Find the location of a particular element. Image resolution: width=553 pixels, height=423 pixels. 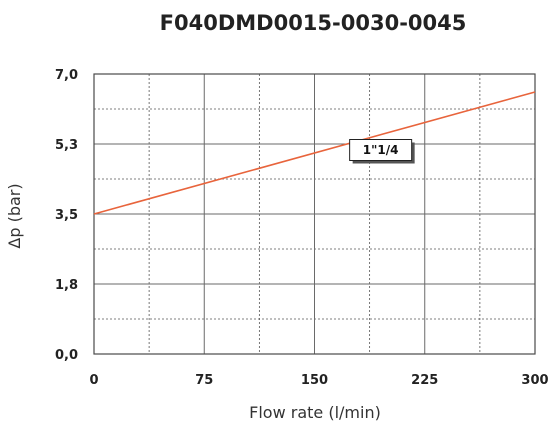

series-annotation: 1"1/4 is located at coordinates (382, 151).